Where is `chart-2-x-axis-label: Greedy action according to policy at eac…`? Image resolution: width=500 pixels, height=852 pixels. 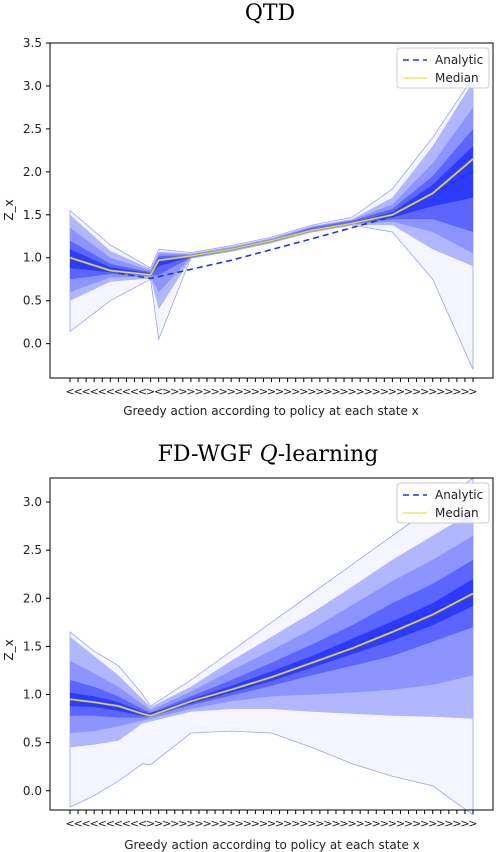
chart-2-x-axis-label: Greedy action according to policy at eac… is located at coordinates (272, 845).